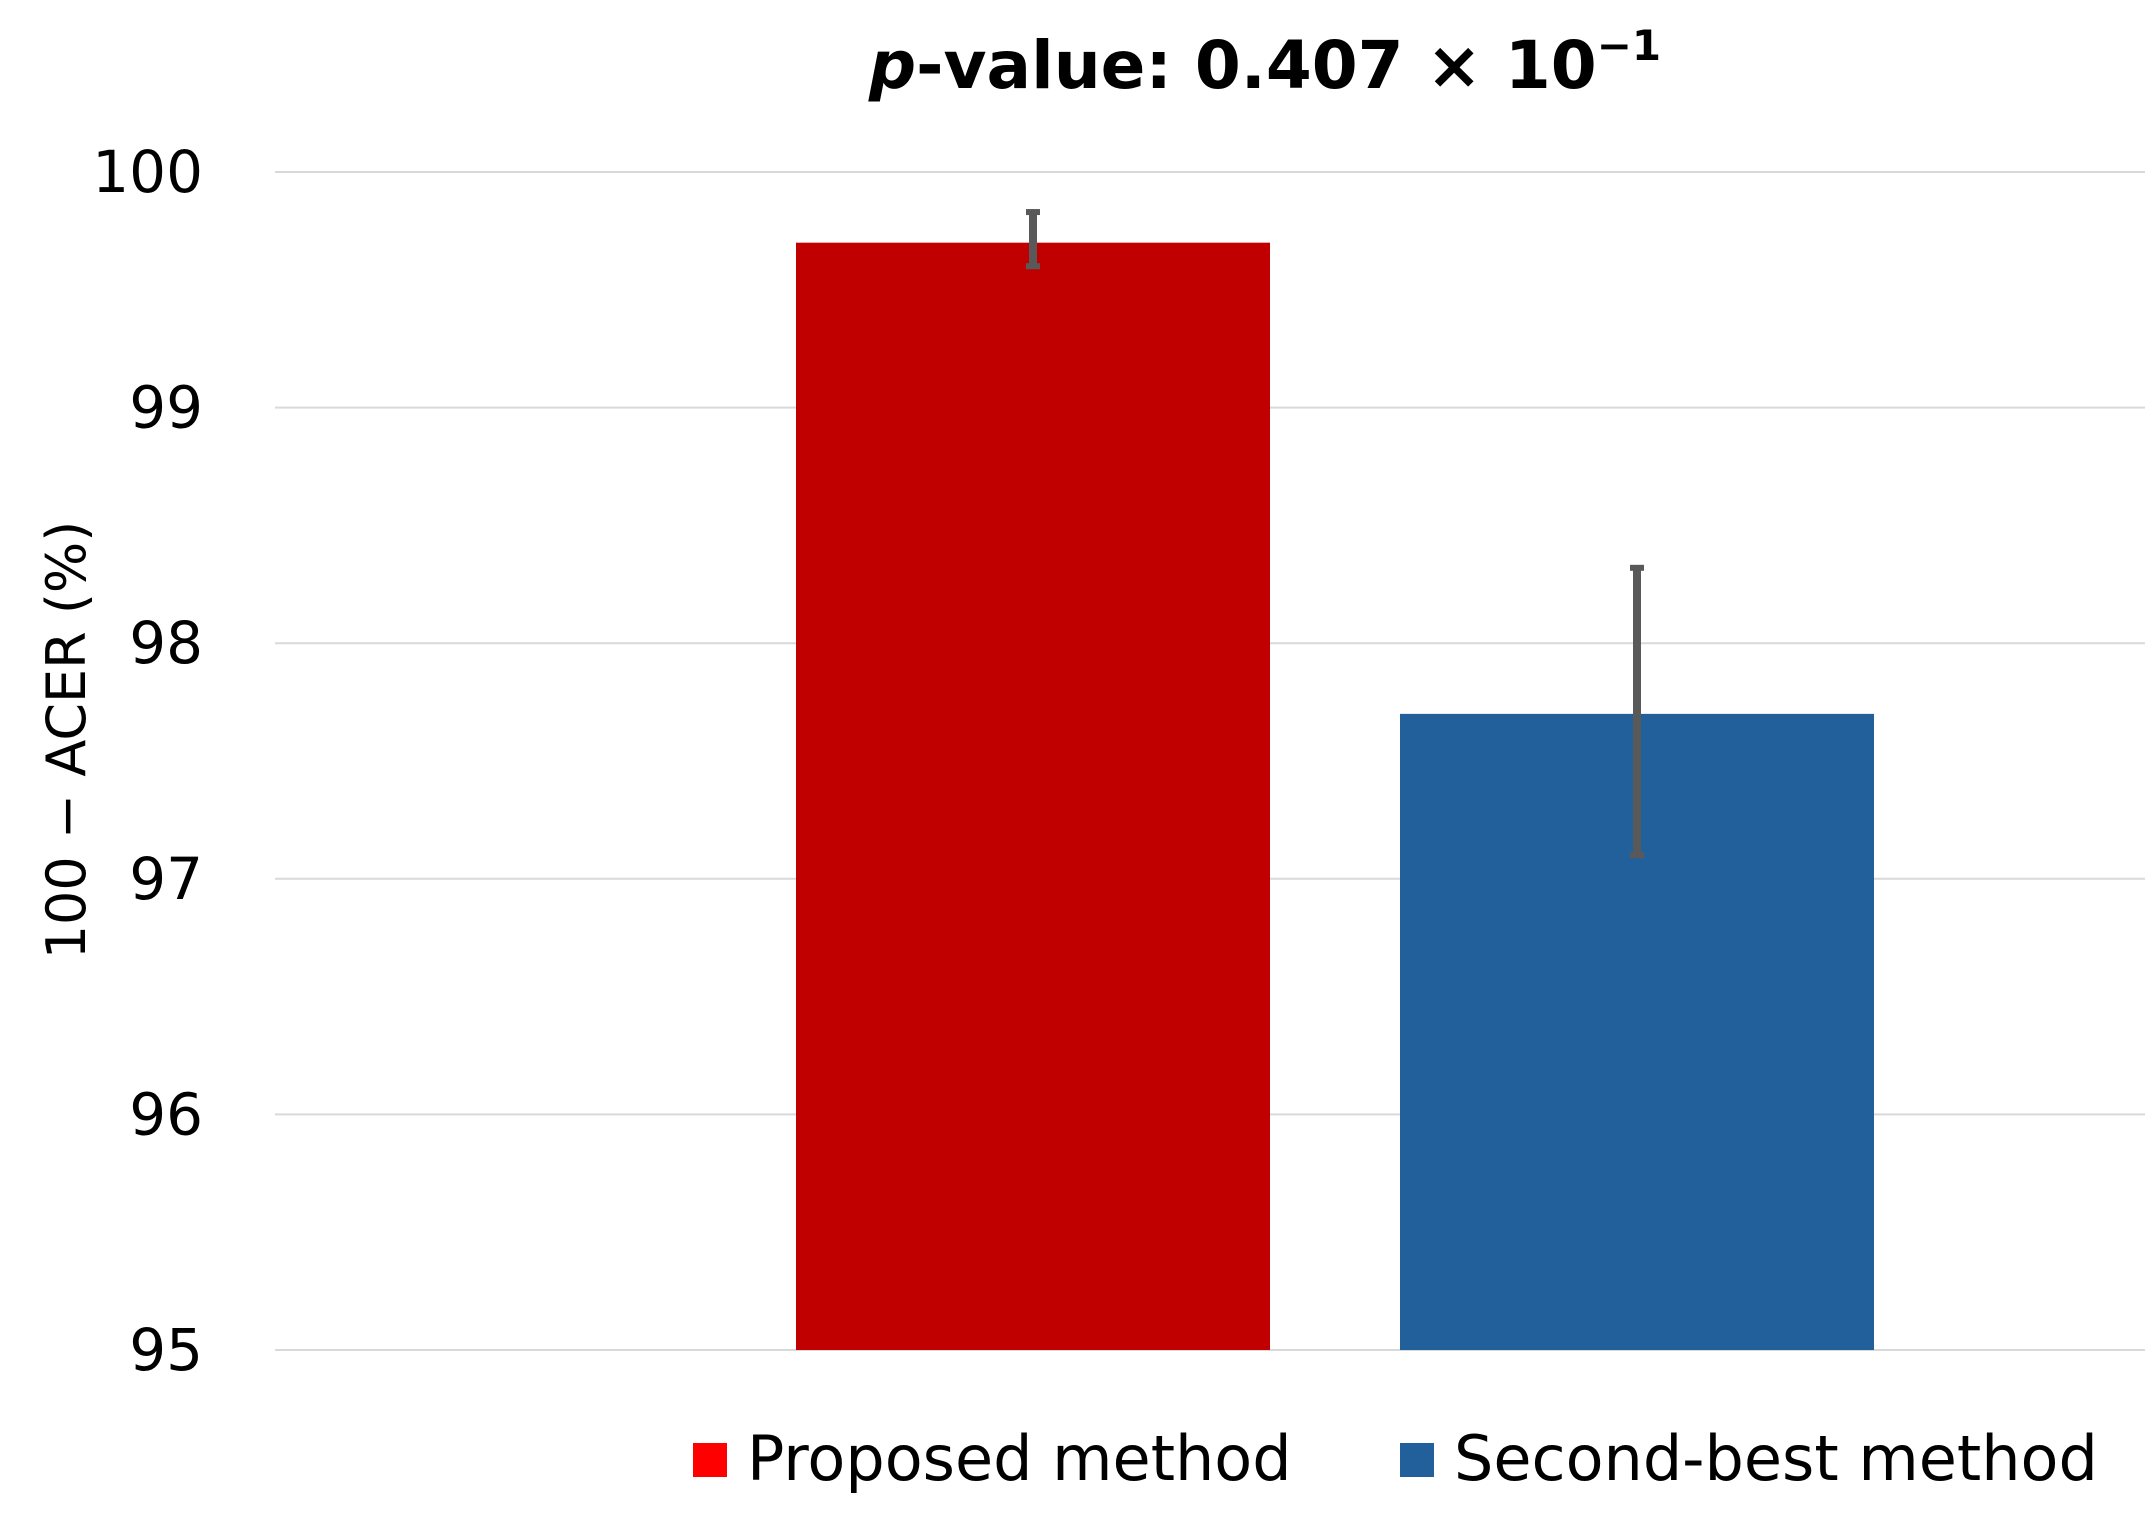  Describe the element at coordinates (892, 65) in the screenshot. I see `title-italic: p` at that location.